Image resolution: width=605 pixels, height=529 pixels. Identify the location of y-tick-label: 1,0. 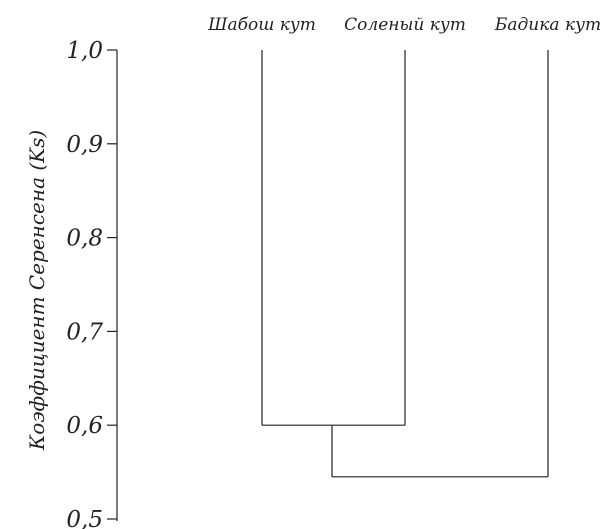
(84, 51).